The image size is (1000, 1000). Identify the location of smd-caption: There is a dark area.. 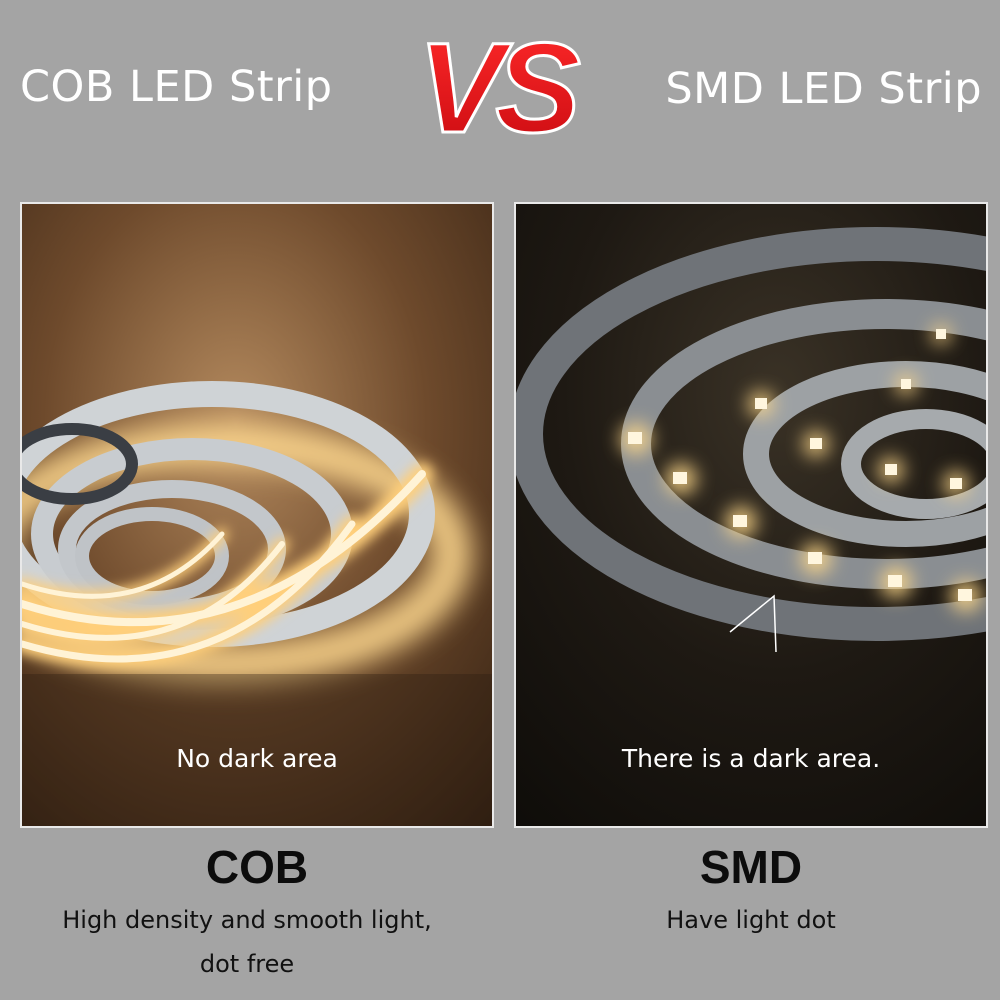
(751, 758).